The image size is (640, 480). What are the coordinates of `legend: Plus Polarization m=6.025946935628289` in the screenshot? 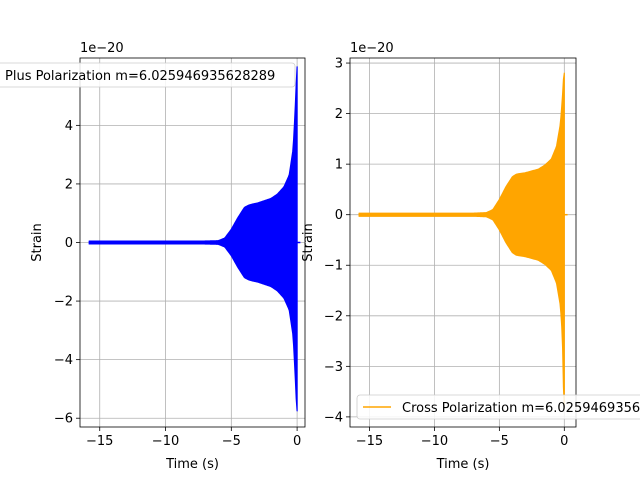 It's located at (148, 75).